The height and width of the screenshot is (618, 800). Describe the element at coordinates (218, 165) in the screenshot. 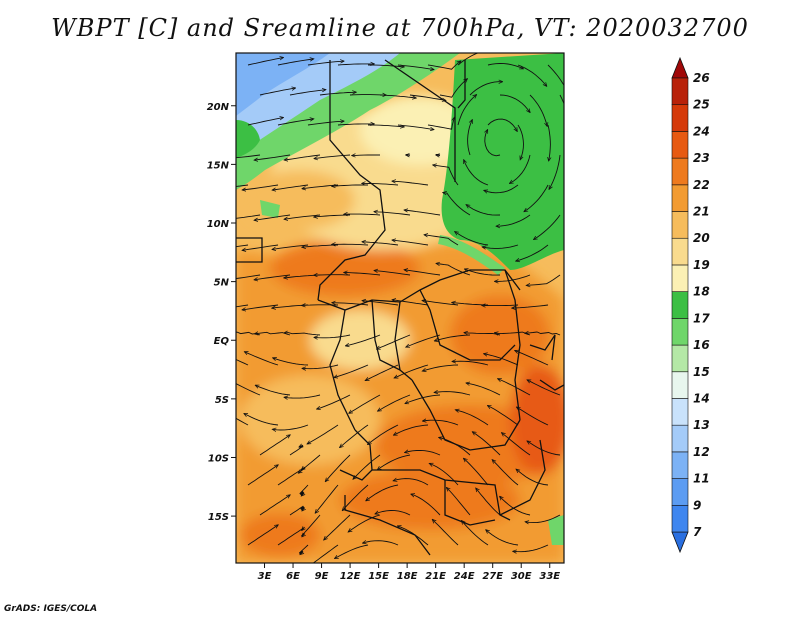

I see `lat-tick-label: 15N` at that location.